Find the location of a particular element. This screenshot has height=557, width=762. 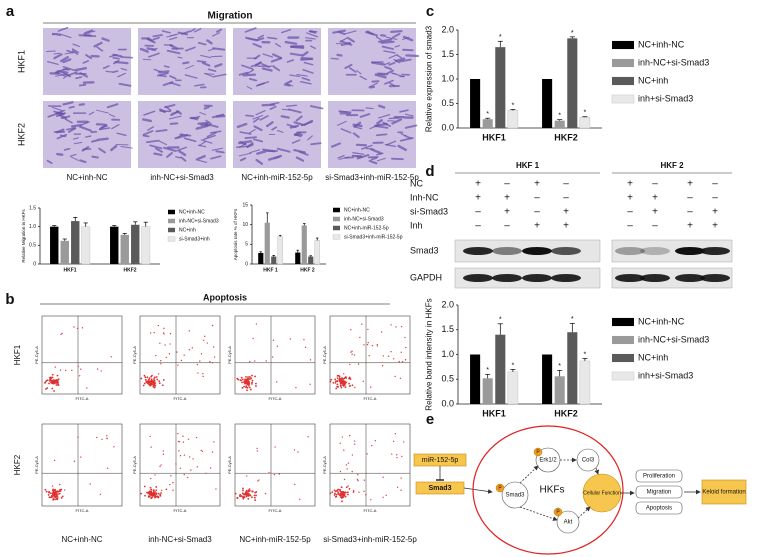

legend-label: NC+inh-NC is located at coordinates (661, 321).